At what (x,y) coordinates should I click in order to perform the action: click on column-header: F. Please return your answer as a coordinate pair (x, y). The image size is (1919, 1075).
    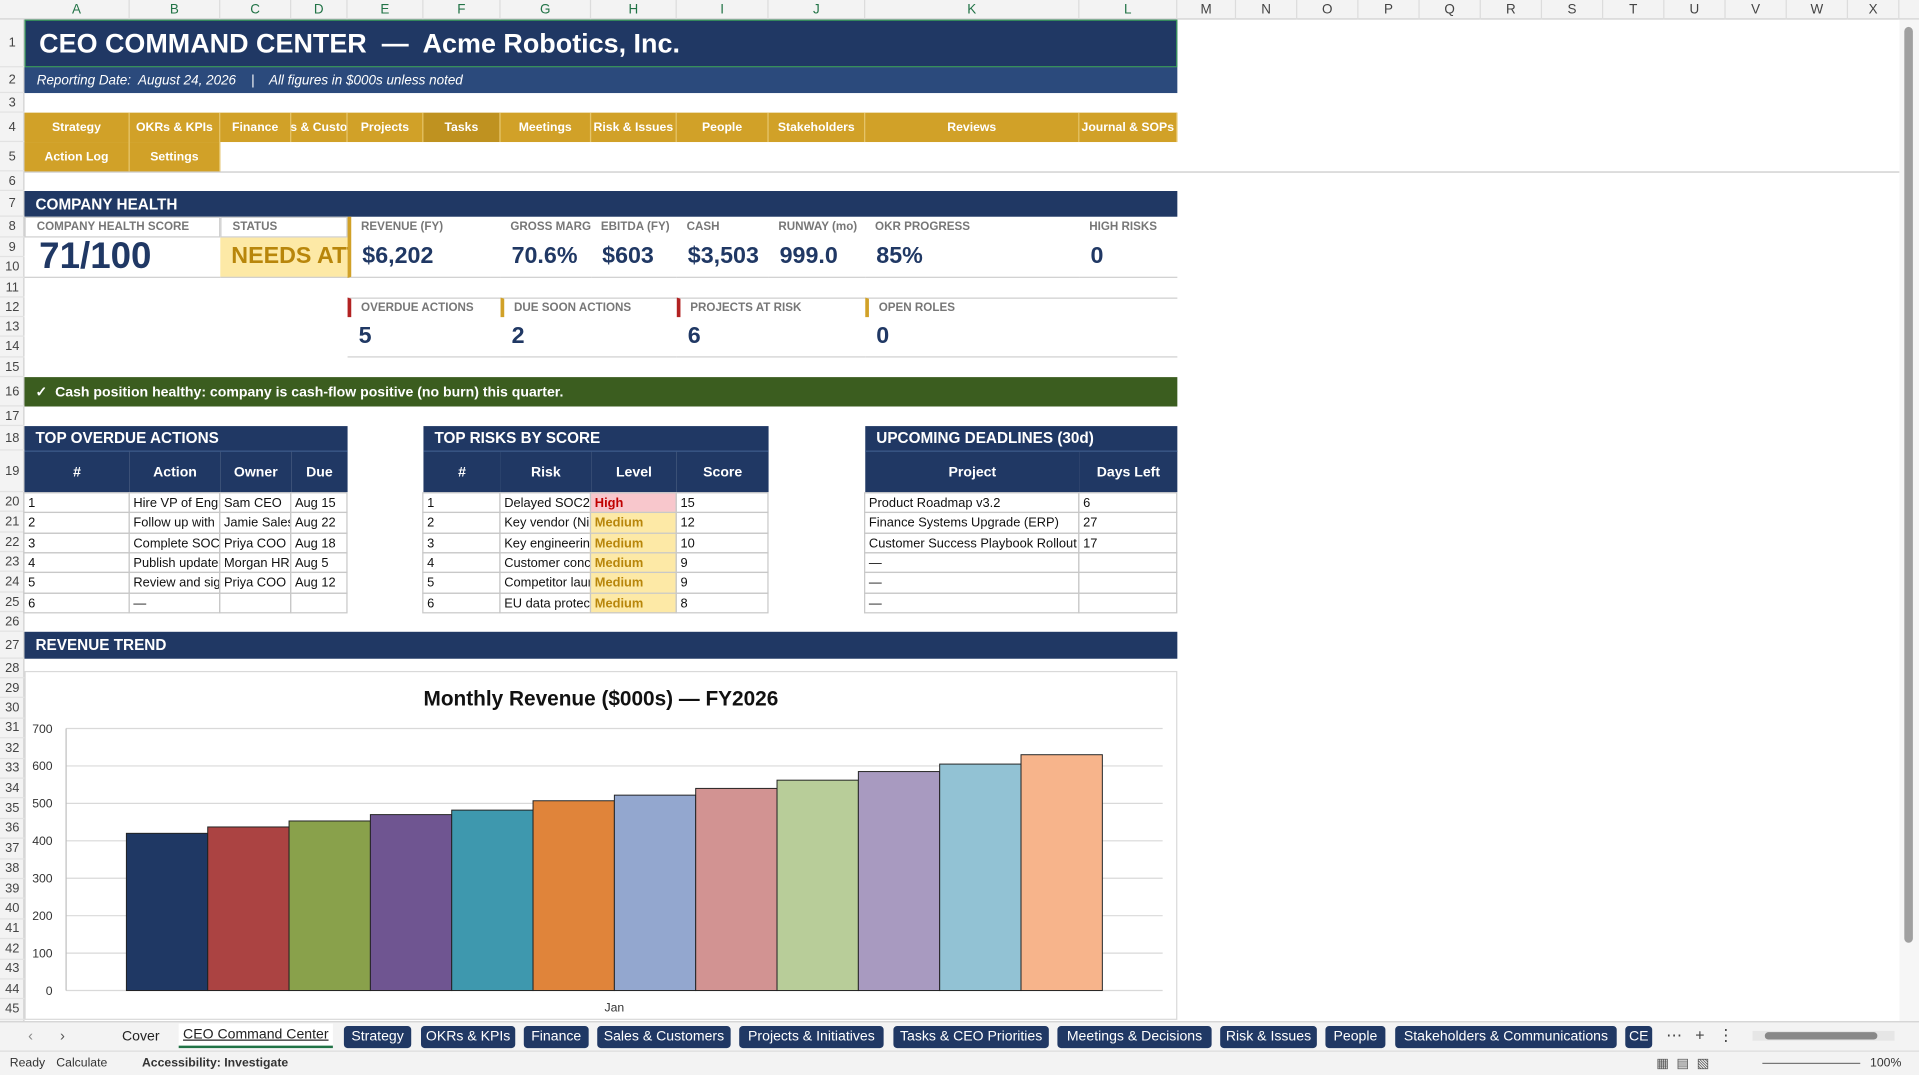
    Looking at the image, I should click on (462, 10).